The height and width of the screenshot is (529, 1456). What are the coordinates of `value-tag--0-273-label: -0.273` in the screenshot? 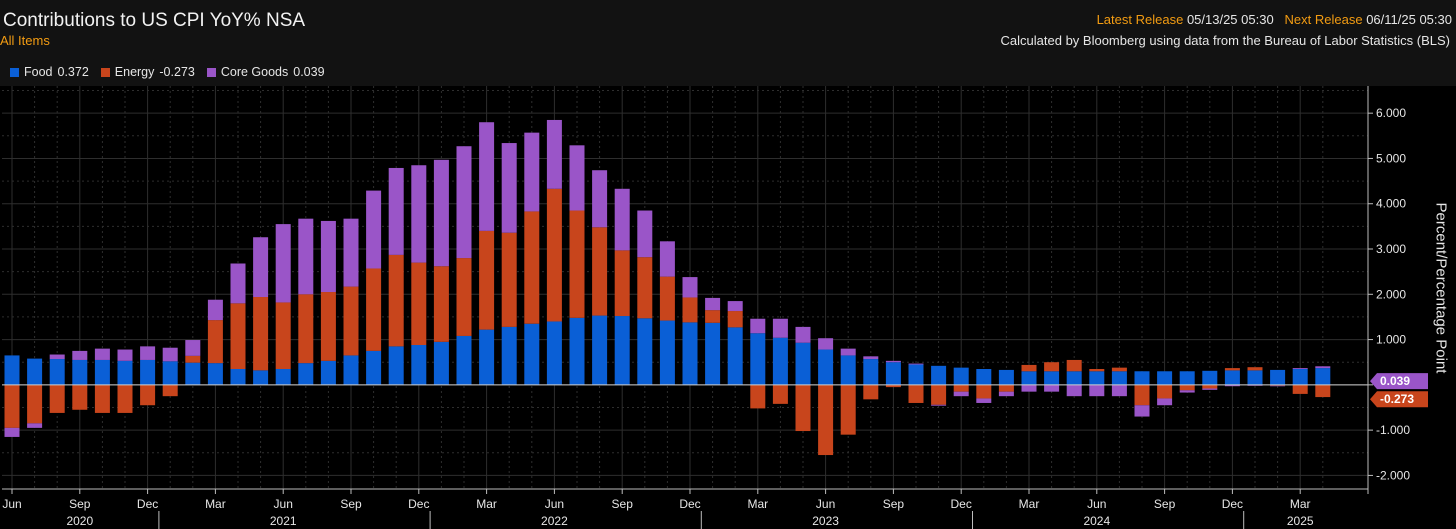 It's located at (1397, 399).